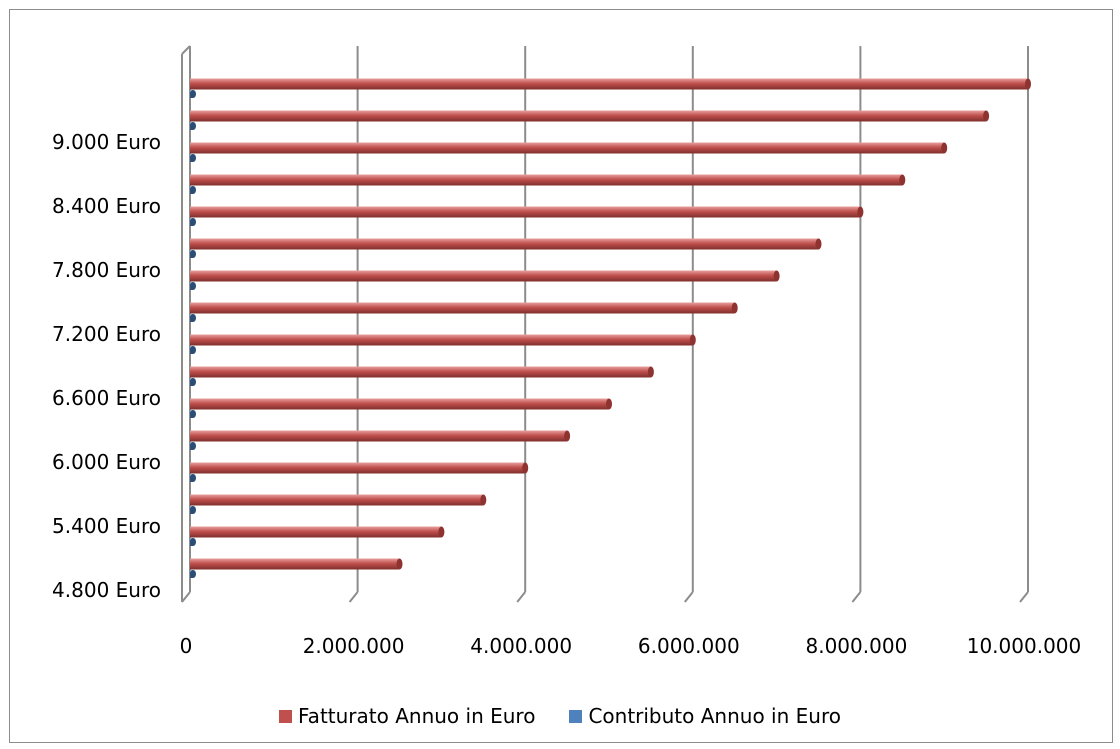 Image resolution: width=1120 pixels, height=749 pixels. I want to click on y-tick-label: 6.600 Euro, so click(106, 398).